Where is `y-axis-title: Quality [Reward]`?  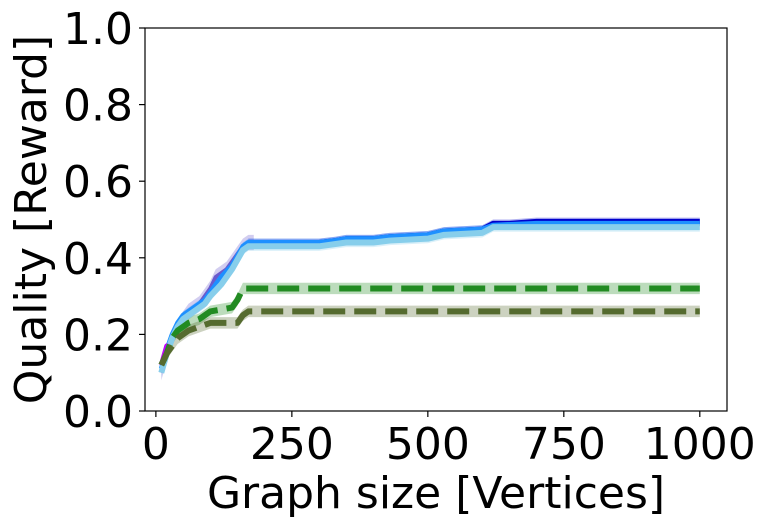 y-axis-title: Quality [Reward] is located at coordinates (31, 219).